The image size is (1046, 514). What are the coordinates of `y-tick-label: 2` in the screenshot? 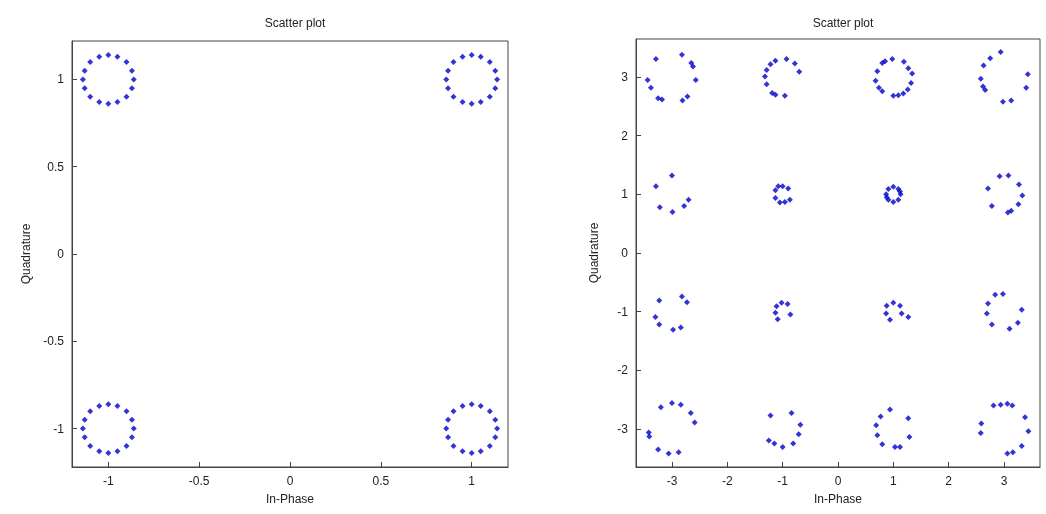 It's located at (625, 135).